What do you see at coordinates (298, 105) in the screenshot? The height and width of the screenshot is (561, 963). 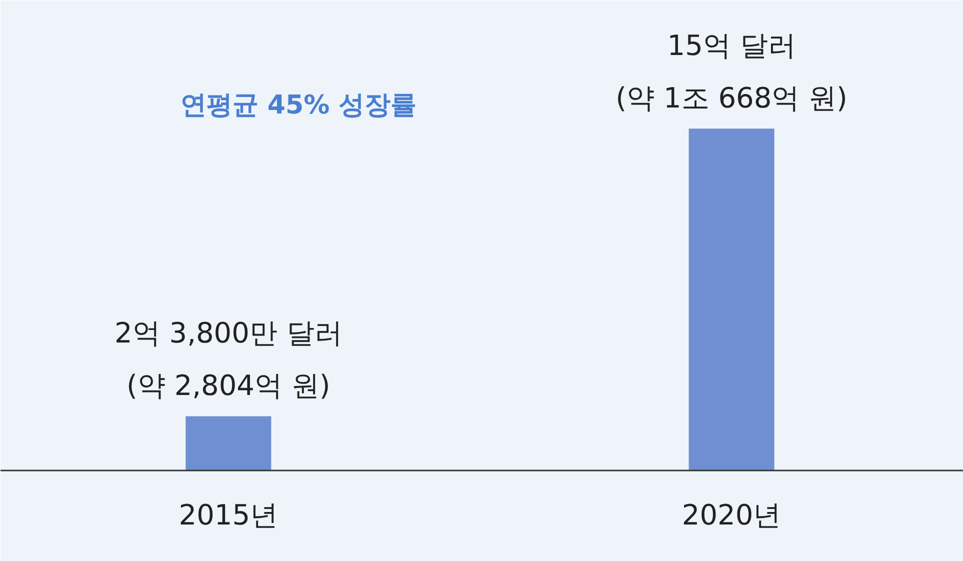 I see `text: 연평균 45% 성장률` at bounding box center [298, 105].